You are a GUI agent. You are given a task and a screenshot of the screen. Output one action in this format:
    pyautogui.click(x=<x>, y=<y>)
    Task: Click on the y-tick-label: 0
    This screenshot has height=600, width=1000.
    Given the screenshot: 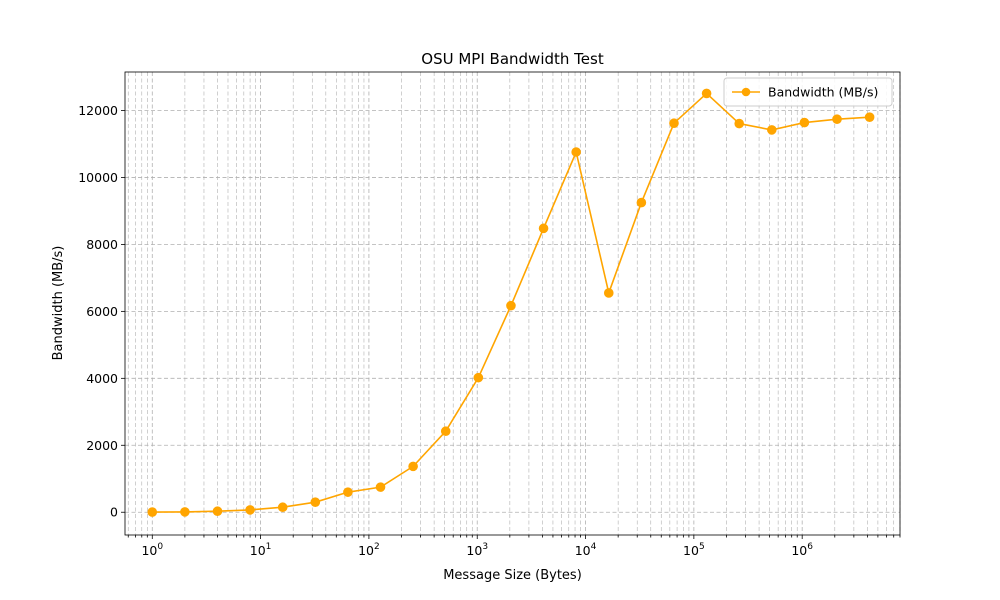 What is the action you would take?
    pyautogui.click(x=114, y=512)
    